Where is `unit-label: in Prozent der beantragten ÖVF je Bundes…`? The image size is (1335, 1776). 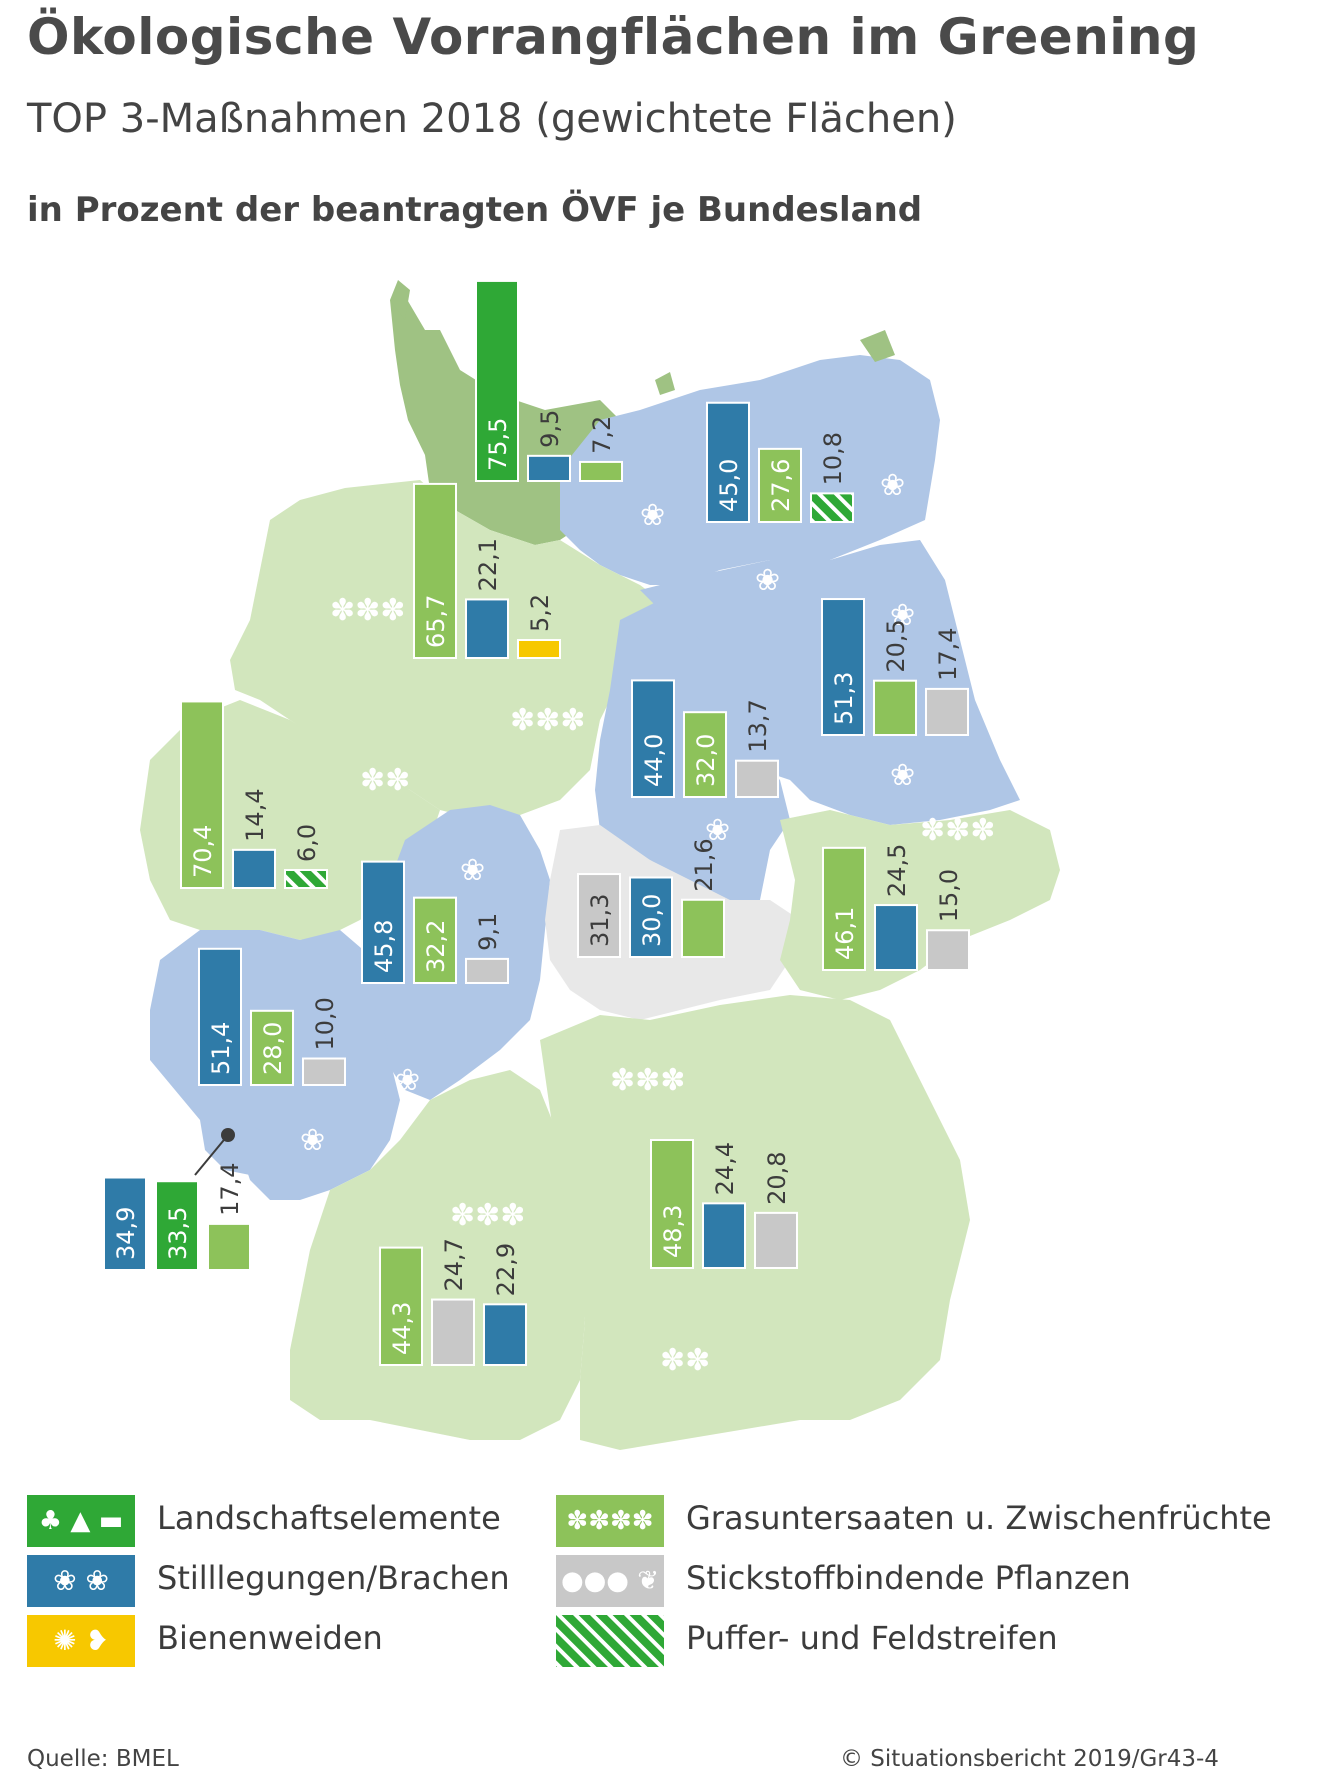
unit-label: in Prozent der beantragten ÖVF je Bundes… is located at coordinates (475, 210).